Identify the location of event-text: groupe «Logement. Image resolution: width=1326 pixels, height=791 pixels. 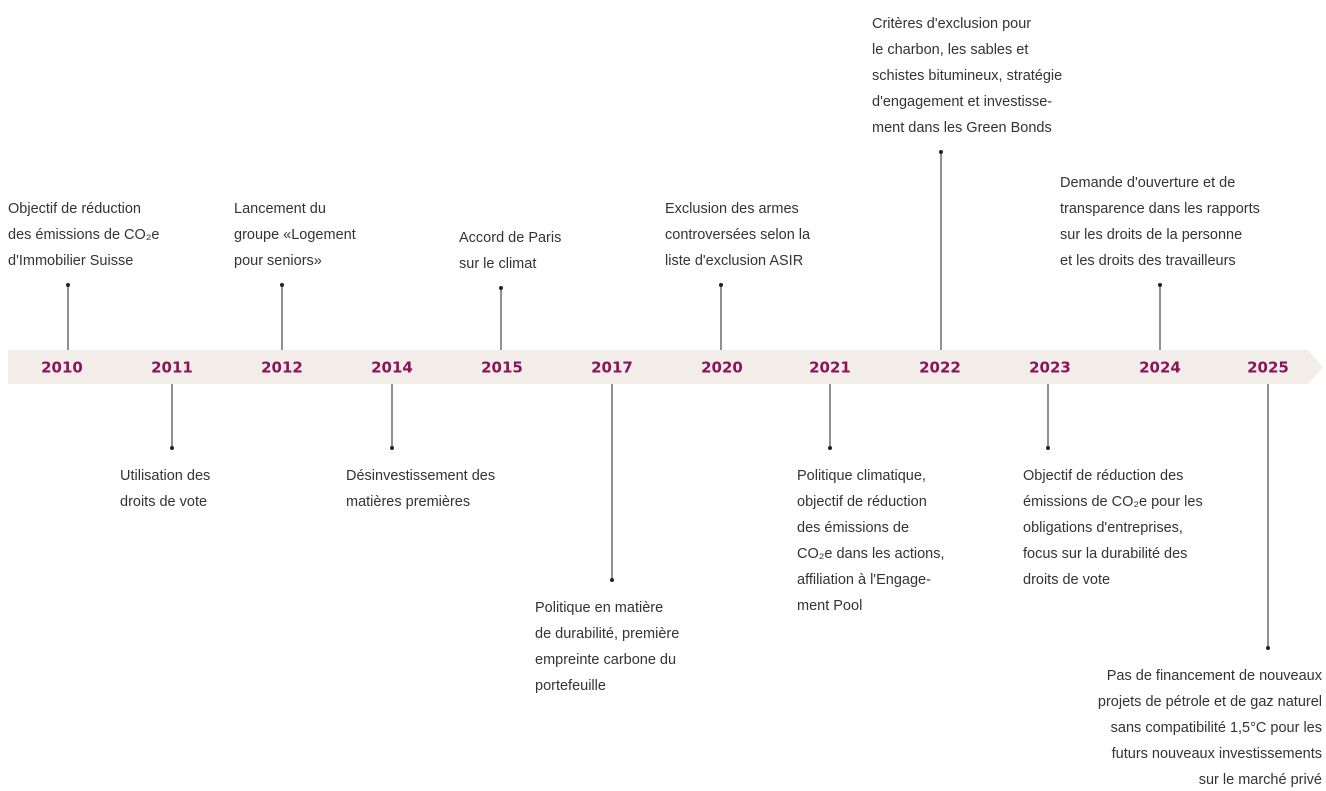
(295, 235).